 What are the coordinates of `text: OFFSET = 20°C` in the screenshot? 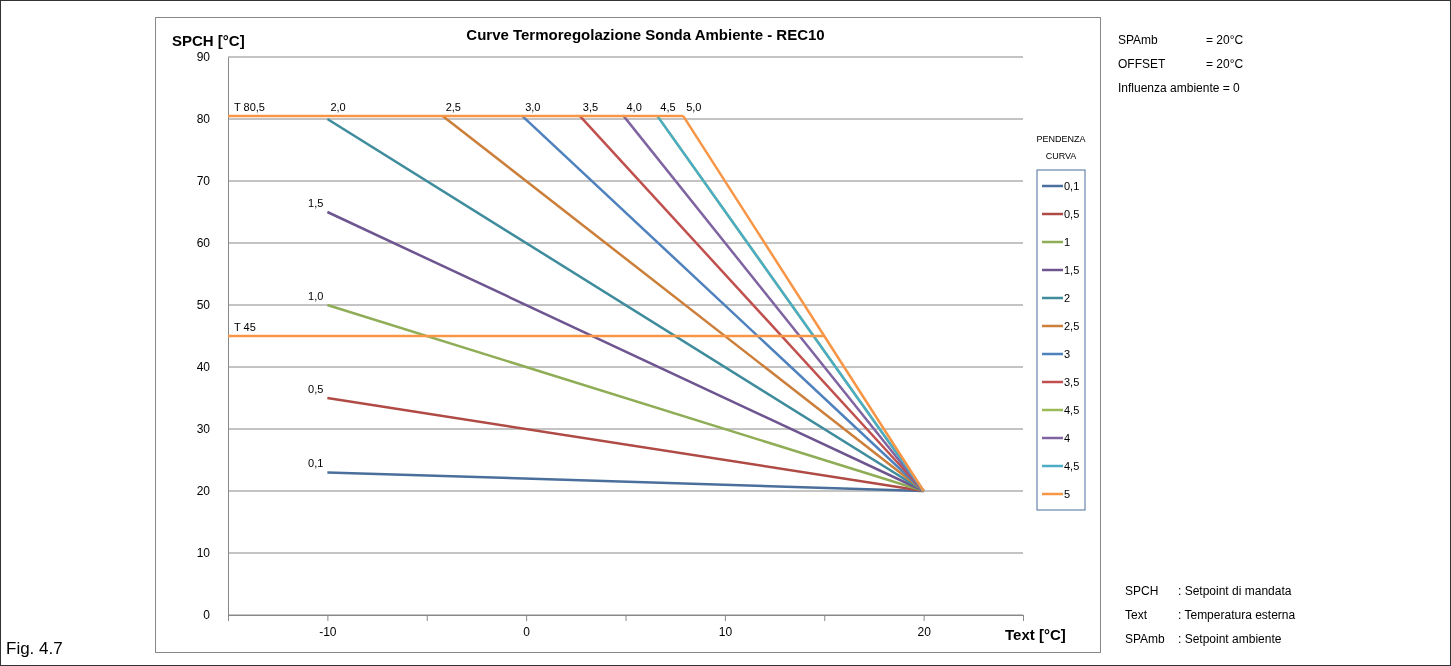 It's located at (1181, 64).